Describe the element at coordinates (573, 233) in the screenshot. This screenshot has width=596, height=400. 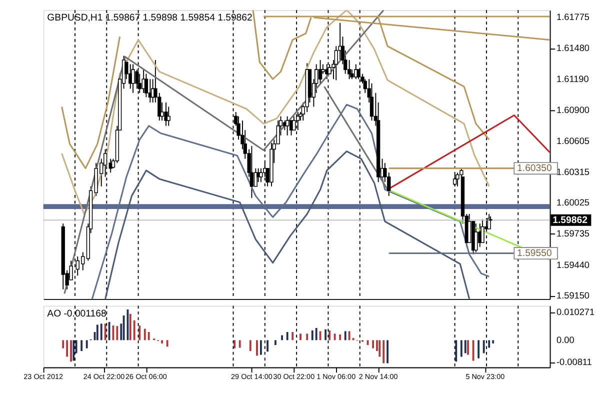
I see `y-tick-label: 1.59735` at that location.